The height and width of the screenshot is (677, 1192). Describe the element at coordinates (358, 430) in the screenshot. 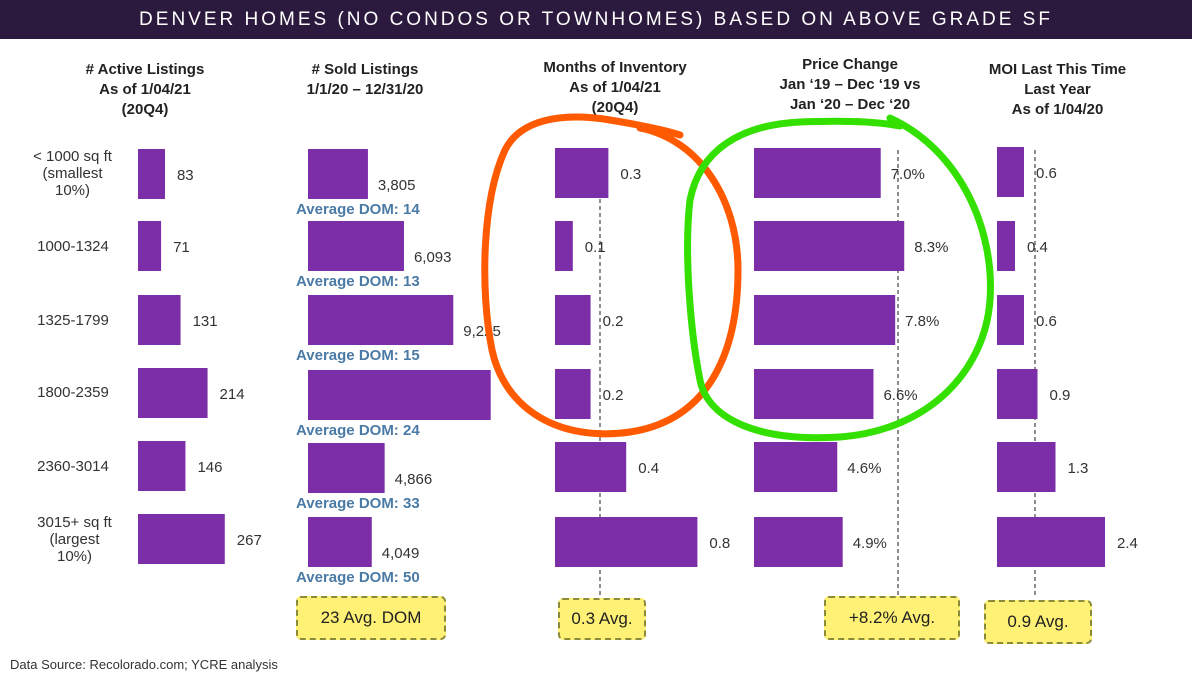

I see `average-dom-label: Average DOM: 24` at that location.